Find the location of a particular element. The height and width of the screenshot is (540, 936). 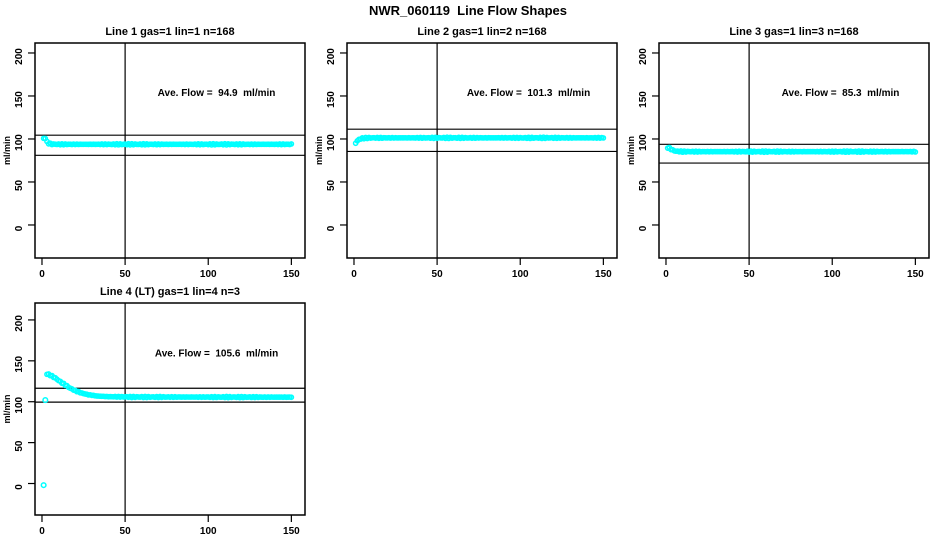

main-title: NWR_060119 Line Flow Shapes is located at coordinates (468, 10).